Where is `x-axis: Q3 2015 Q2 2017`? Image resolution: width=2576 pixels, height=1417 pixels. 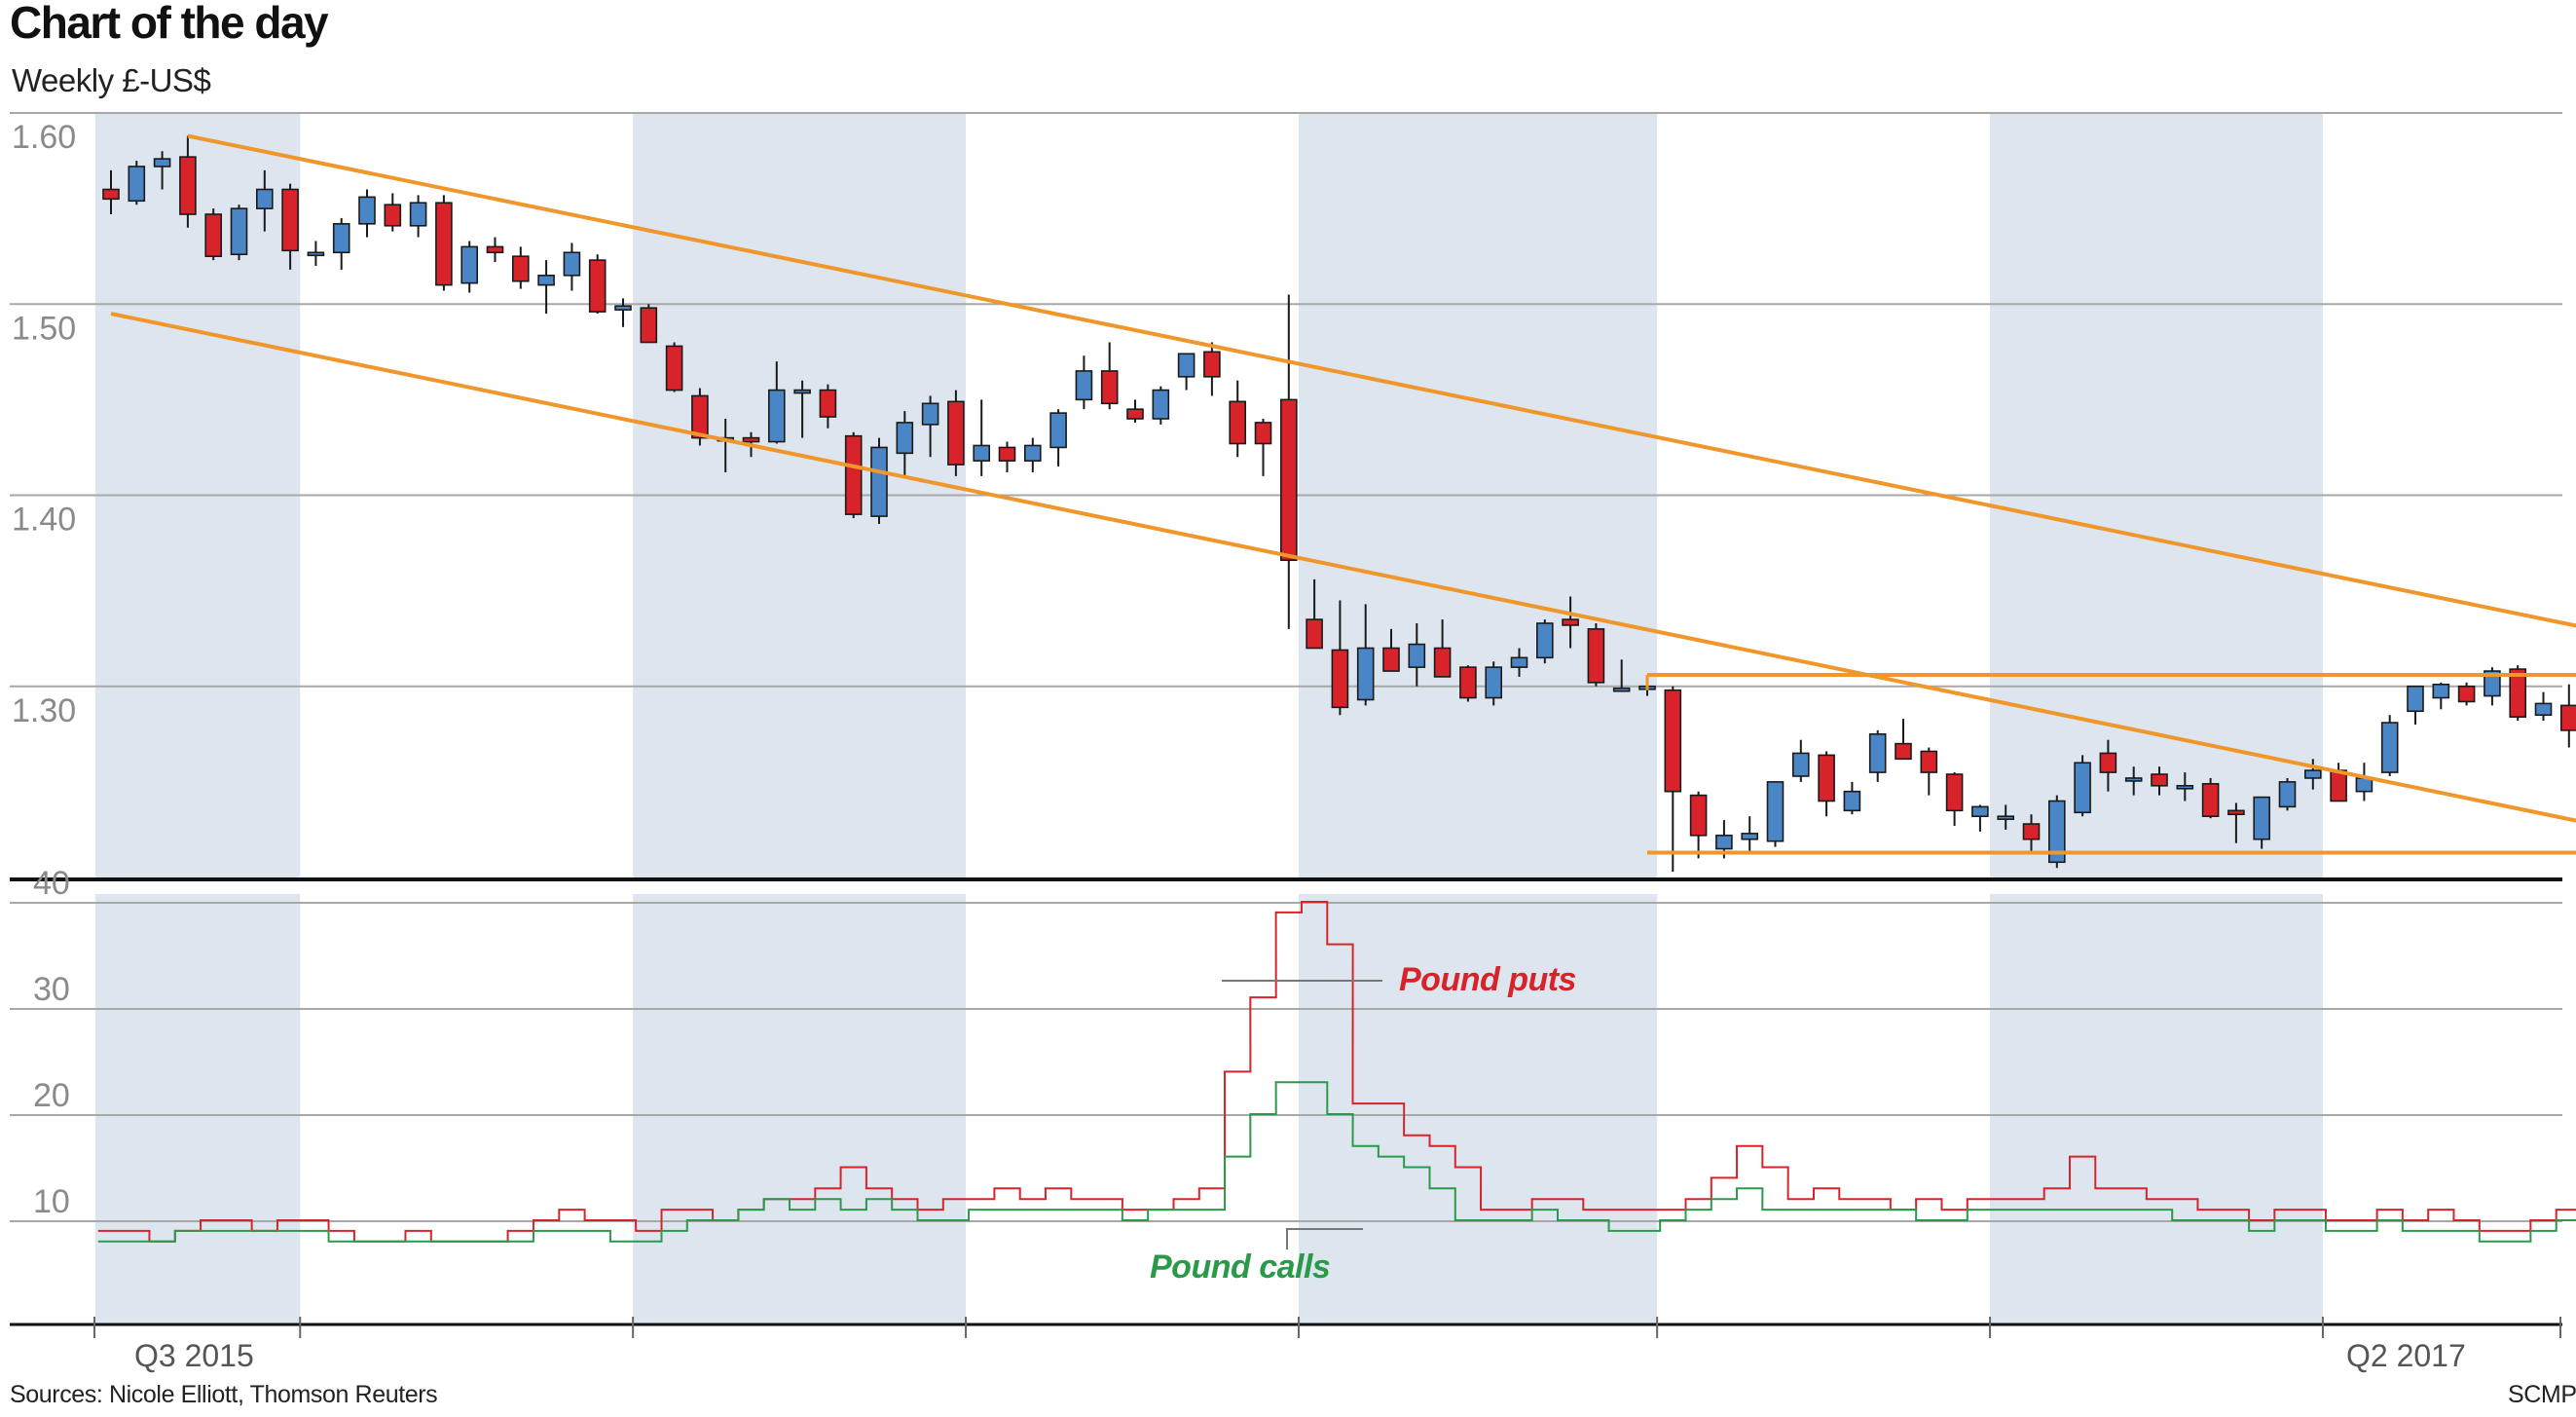 x-axis: Q3 2015 Q2 2017 is located at coordinates (1286, 1345).